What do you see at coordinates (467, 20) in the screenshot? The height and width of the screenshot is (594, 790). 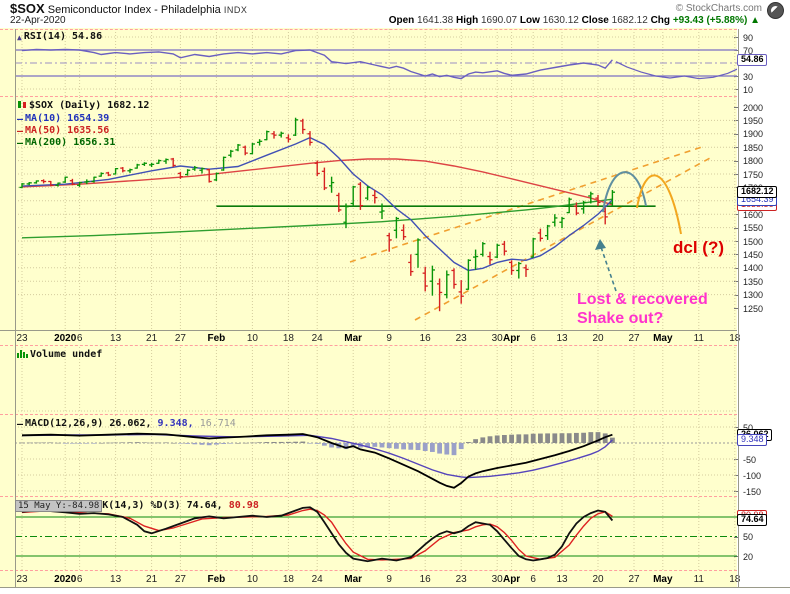 I see `high-label: High` at bounding box center [467, 20].